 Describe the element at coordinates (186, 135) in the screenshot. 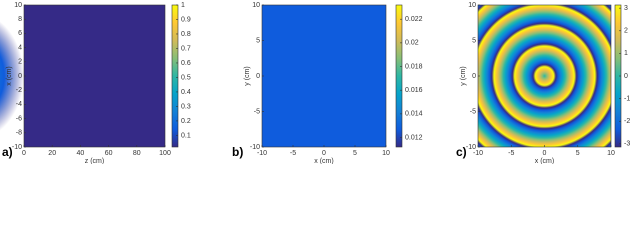

I see `colorbar-tick-label: 0.1` at that location.